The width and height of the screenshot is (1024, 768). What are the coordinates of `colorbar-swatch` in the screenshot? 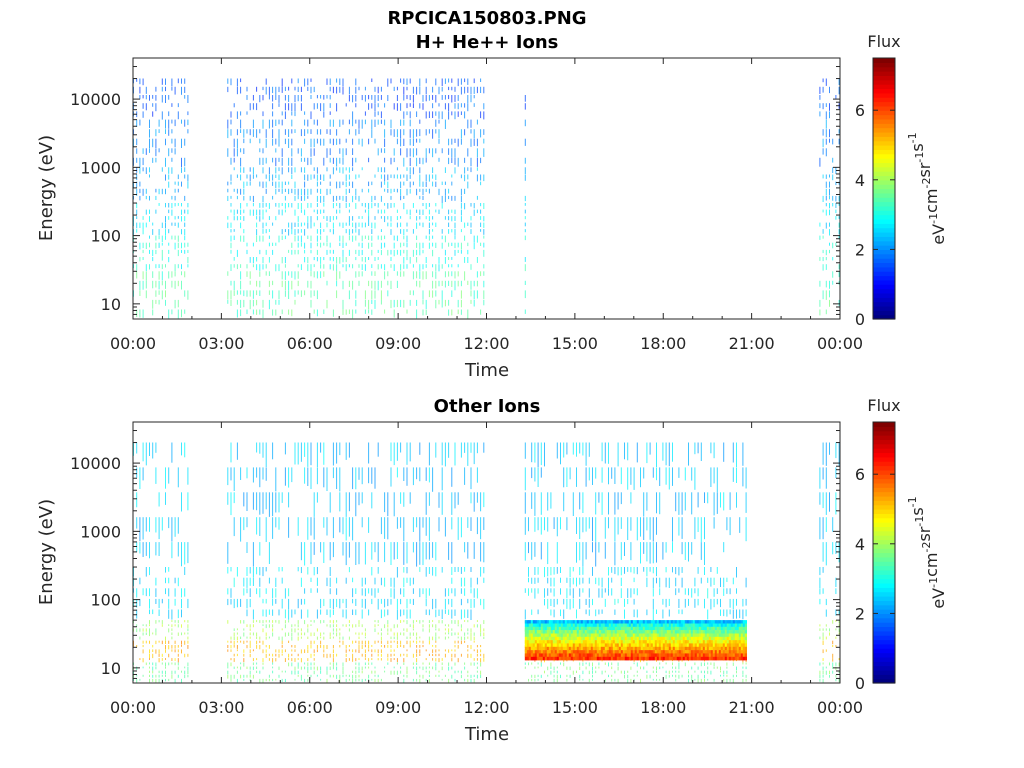 It's located at (884, 104).